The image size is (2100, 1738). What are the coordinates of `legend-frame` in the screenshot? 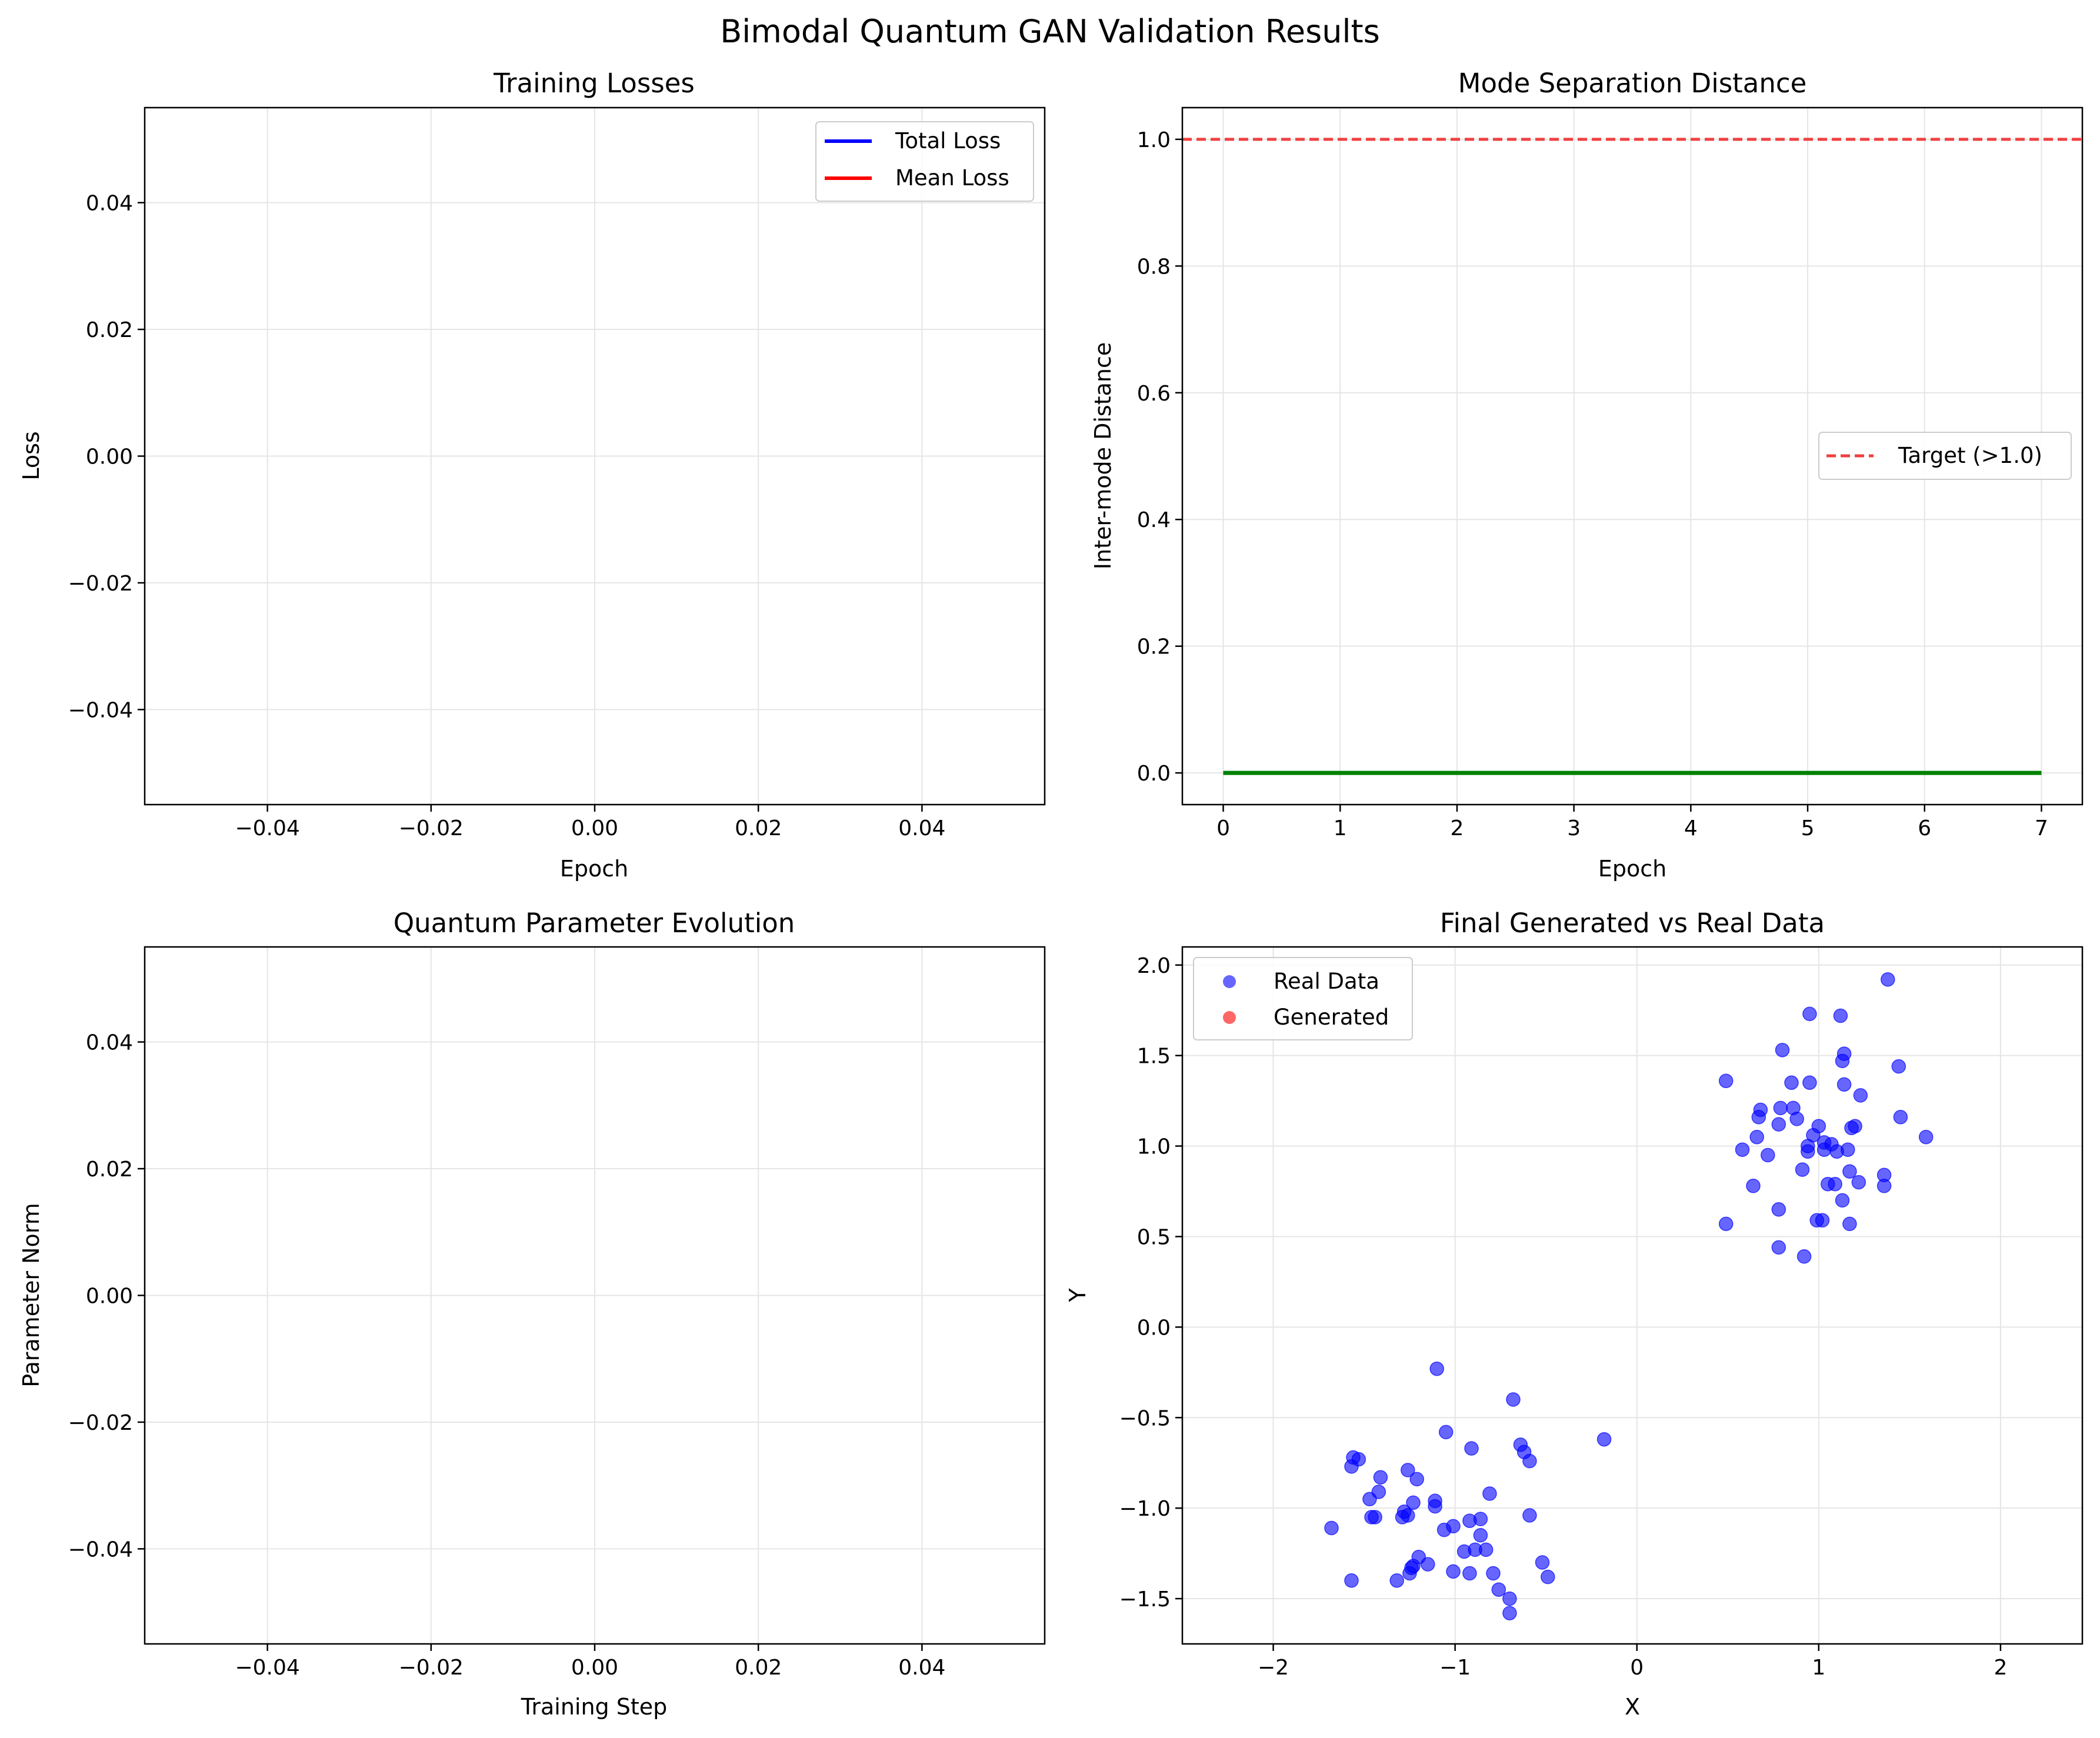 It's located at (1303, 998).